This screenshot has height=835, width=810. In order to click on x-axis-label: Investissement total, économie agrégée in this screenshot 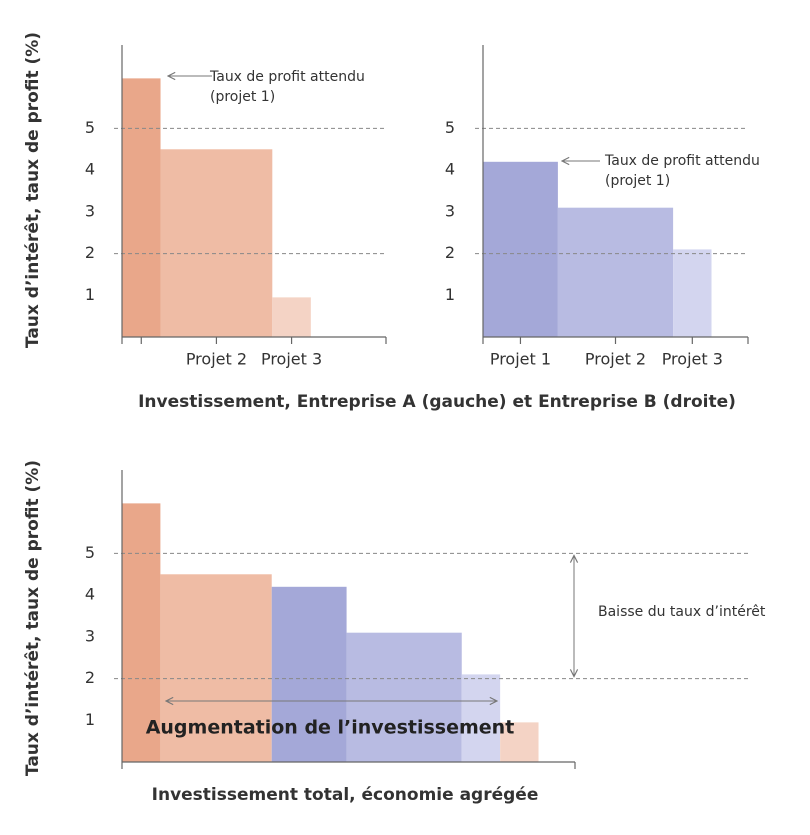, I will do `click(345, 795)`.